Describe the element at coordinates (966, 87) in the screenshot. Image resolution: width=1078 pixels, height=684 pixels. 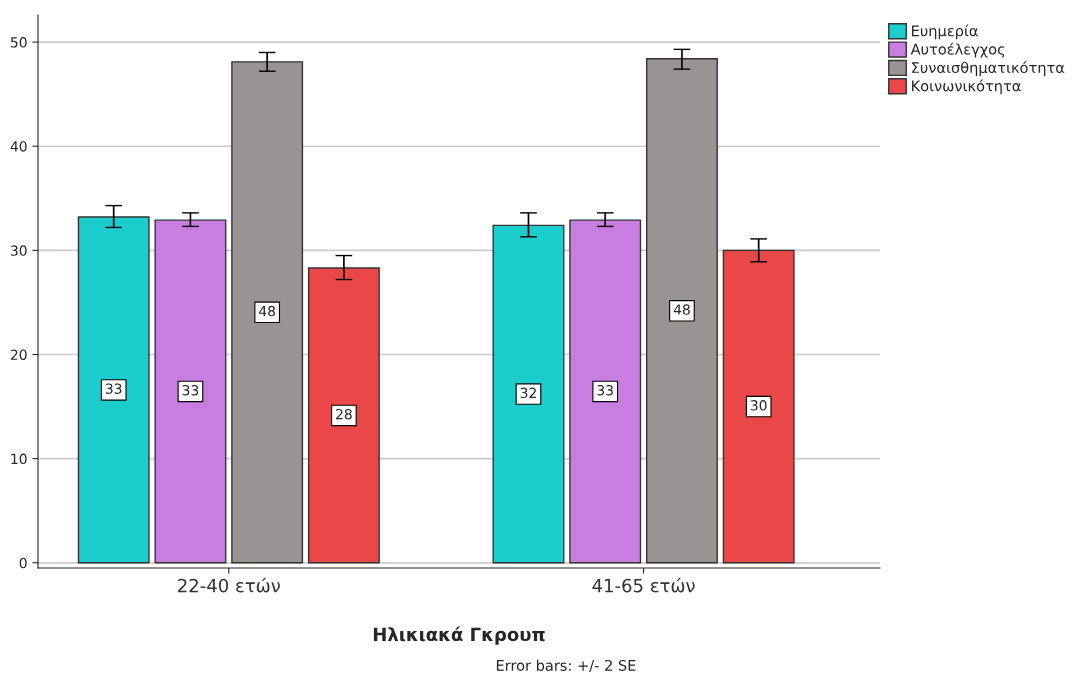
I see `legend-label: Κοινωνικότητα` at that location.